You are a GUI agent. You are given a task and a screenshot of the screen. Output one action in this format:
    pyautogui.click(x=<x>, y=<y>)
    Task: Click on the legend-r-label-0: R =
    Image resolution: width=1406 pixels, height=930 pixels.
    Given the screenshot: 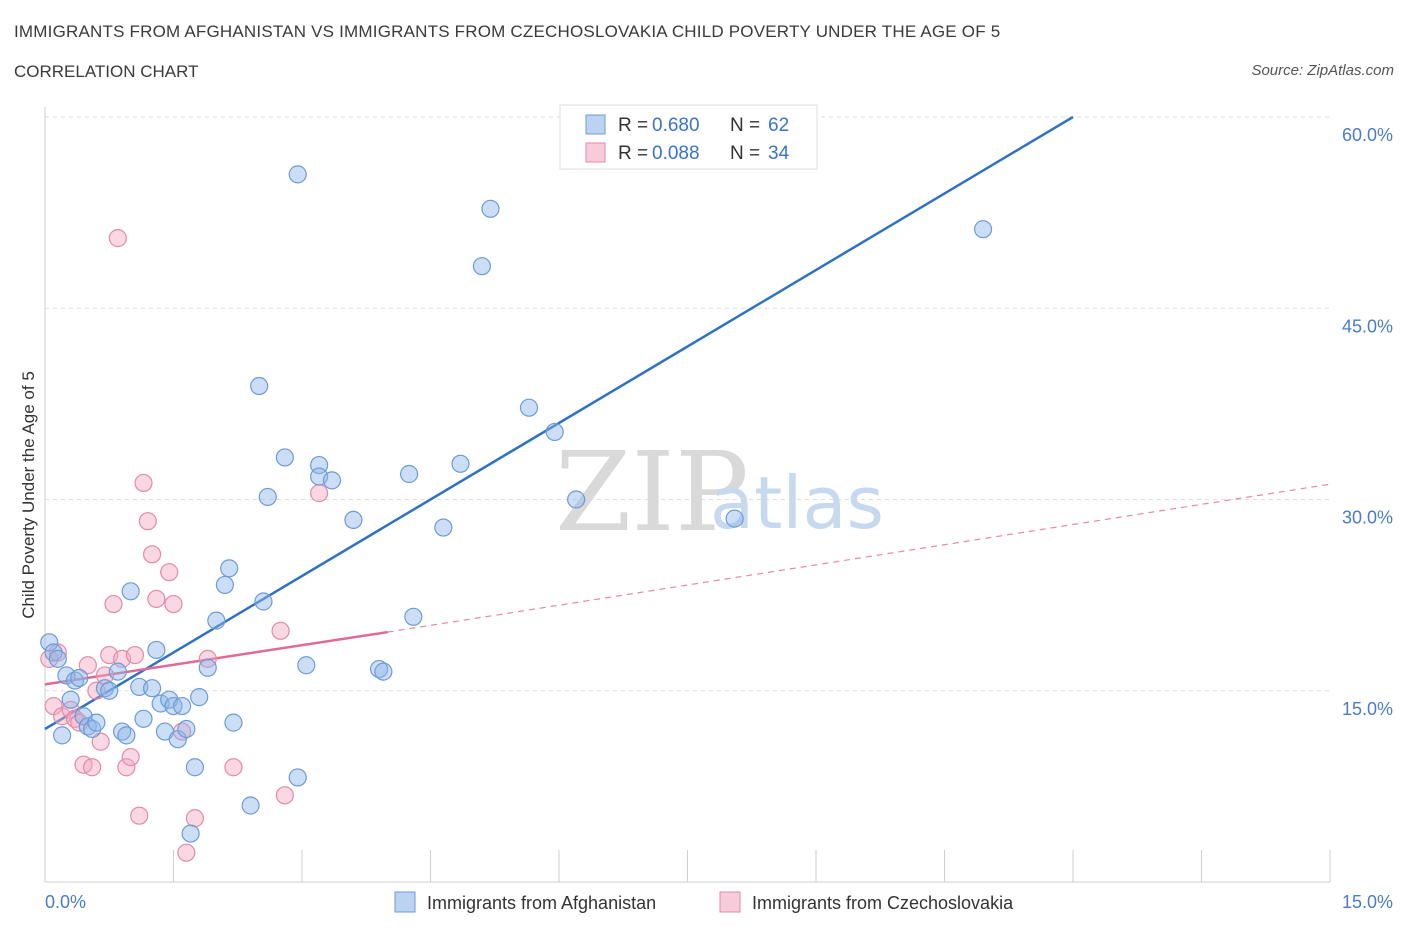 What is the action you would take?
    pyautogui.click(x=633, y=125)
    